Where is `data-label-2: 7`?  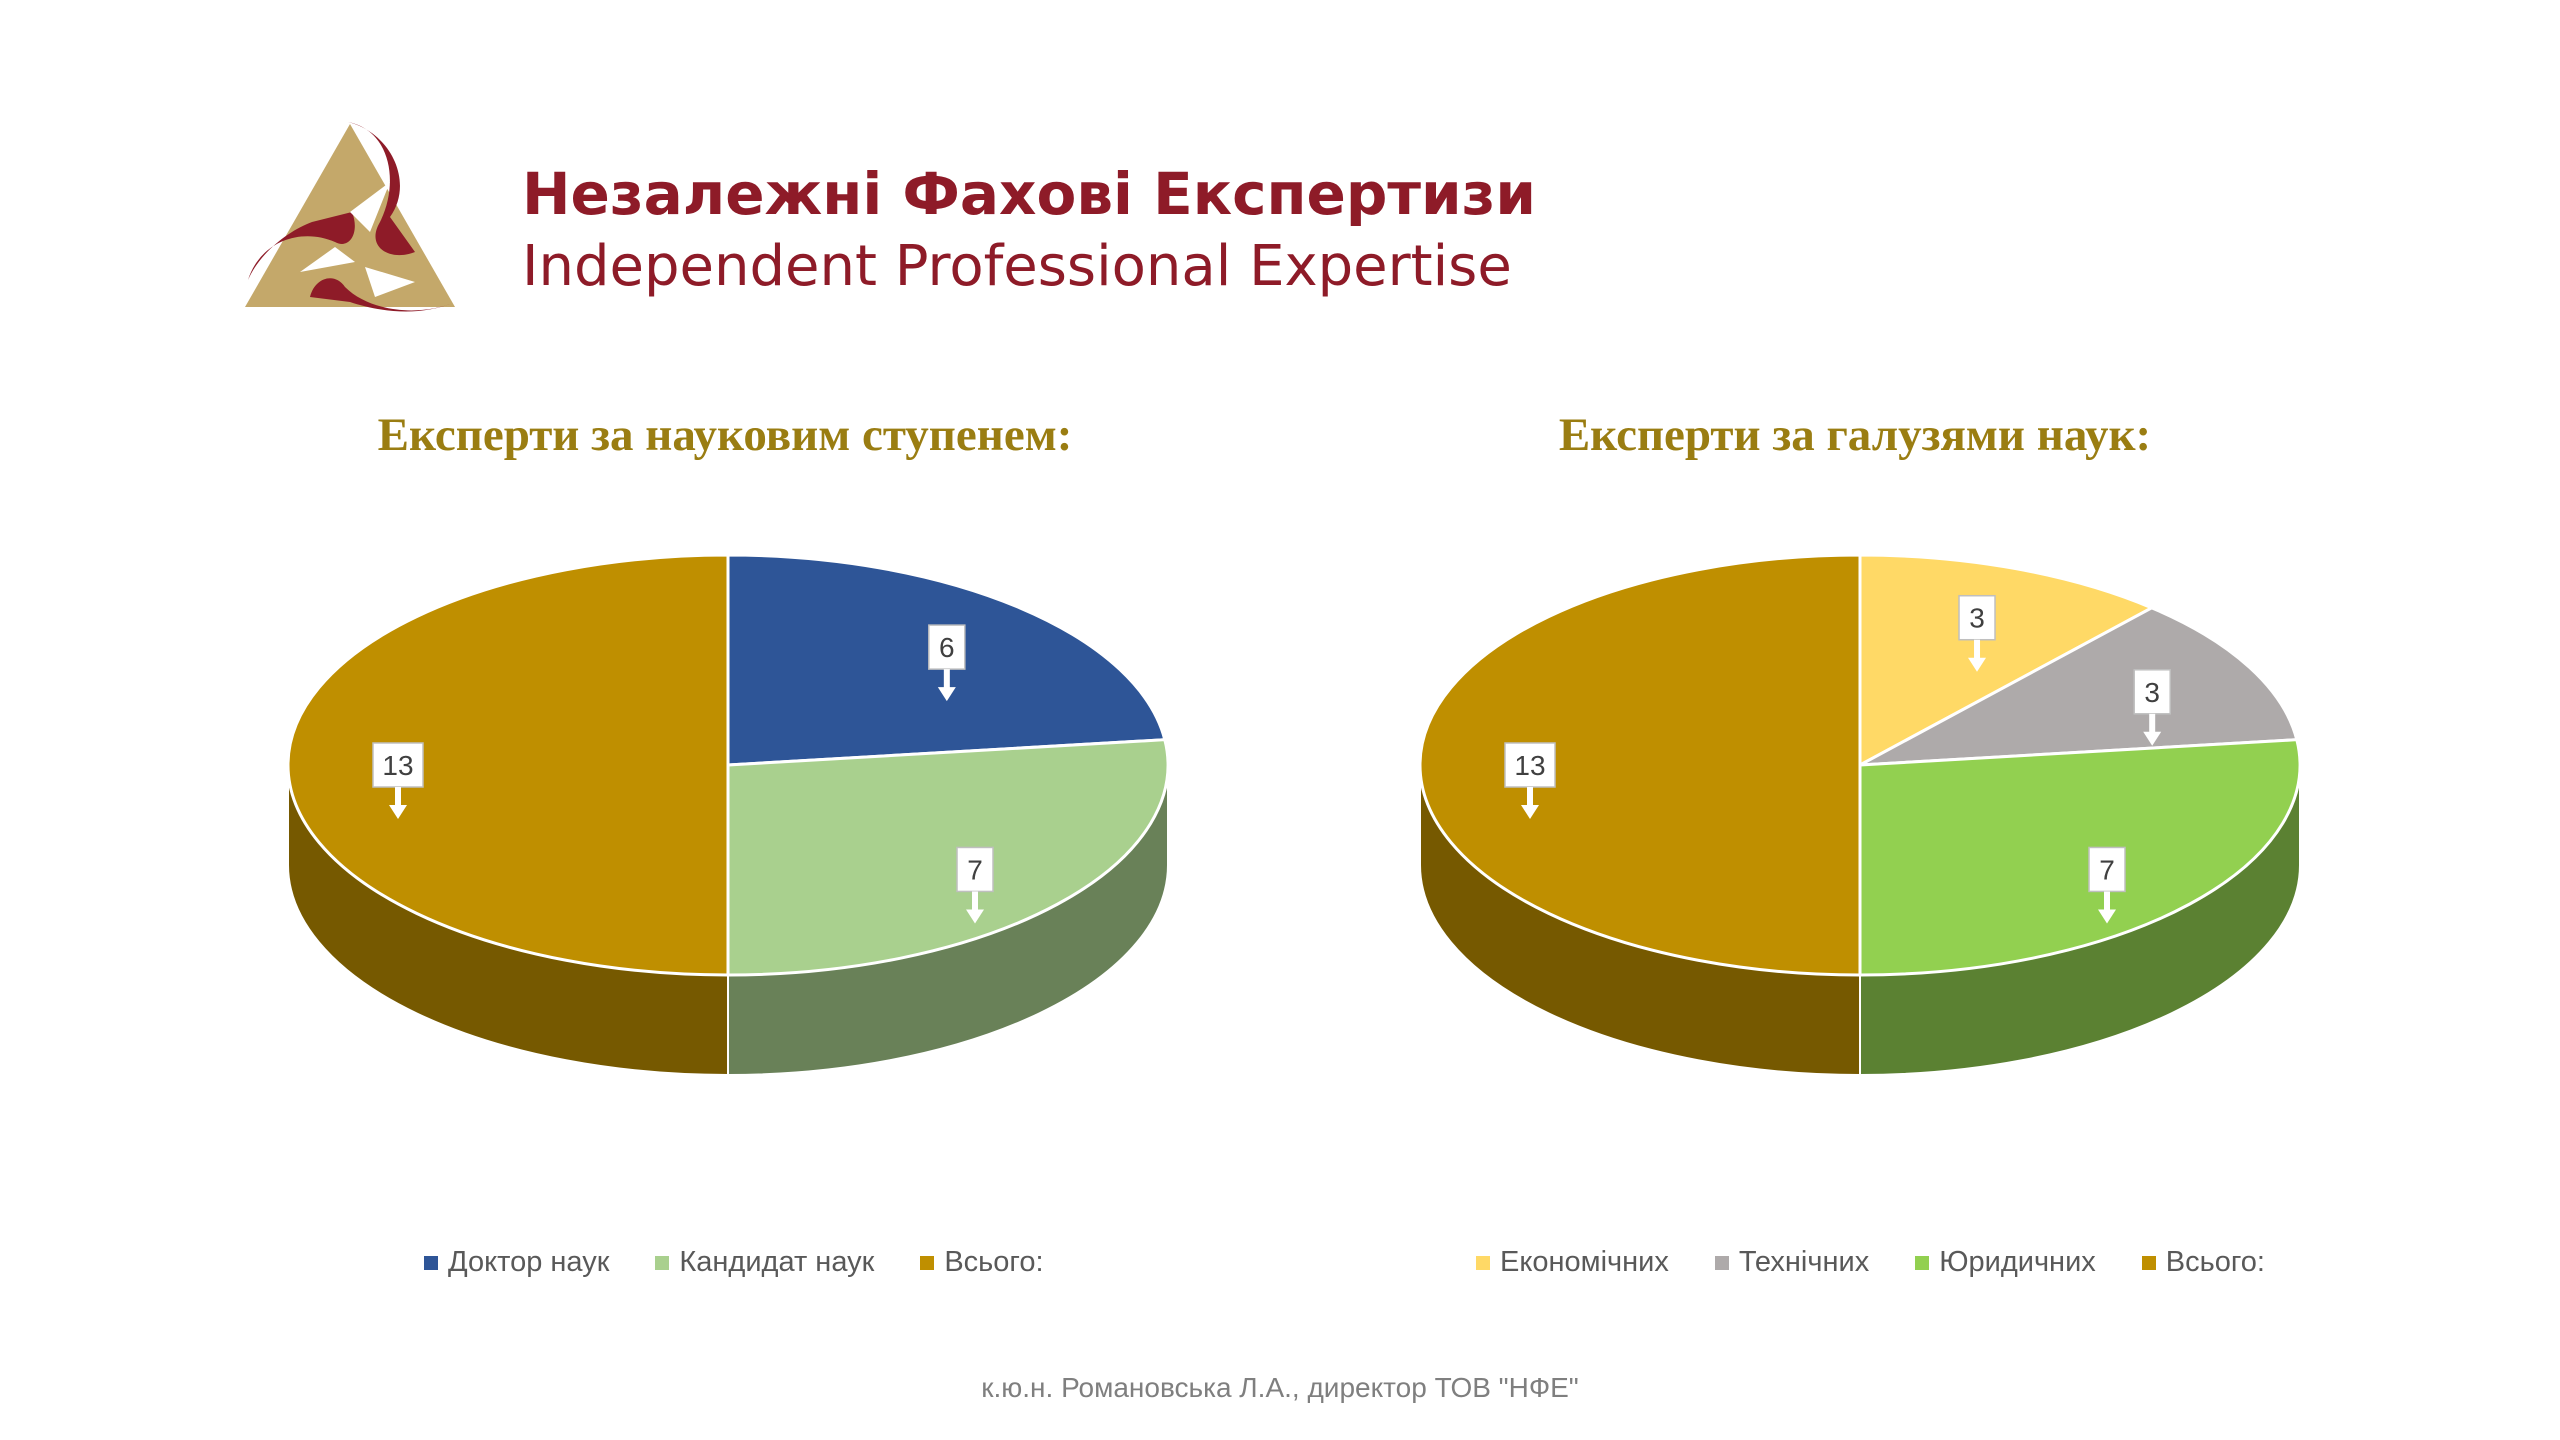
data-label-2: 7 is located at coordinates (2107, 885).